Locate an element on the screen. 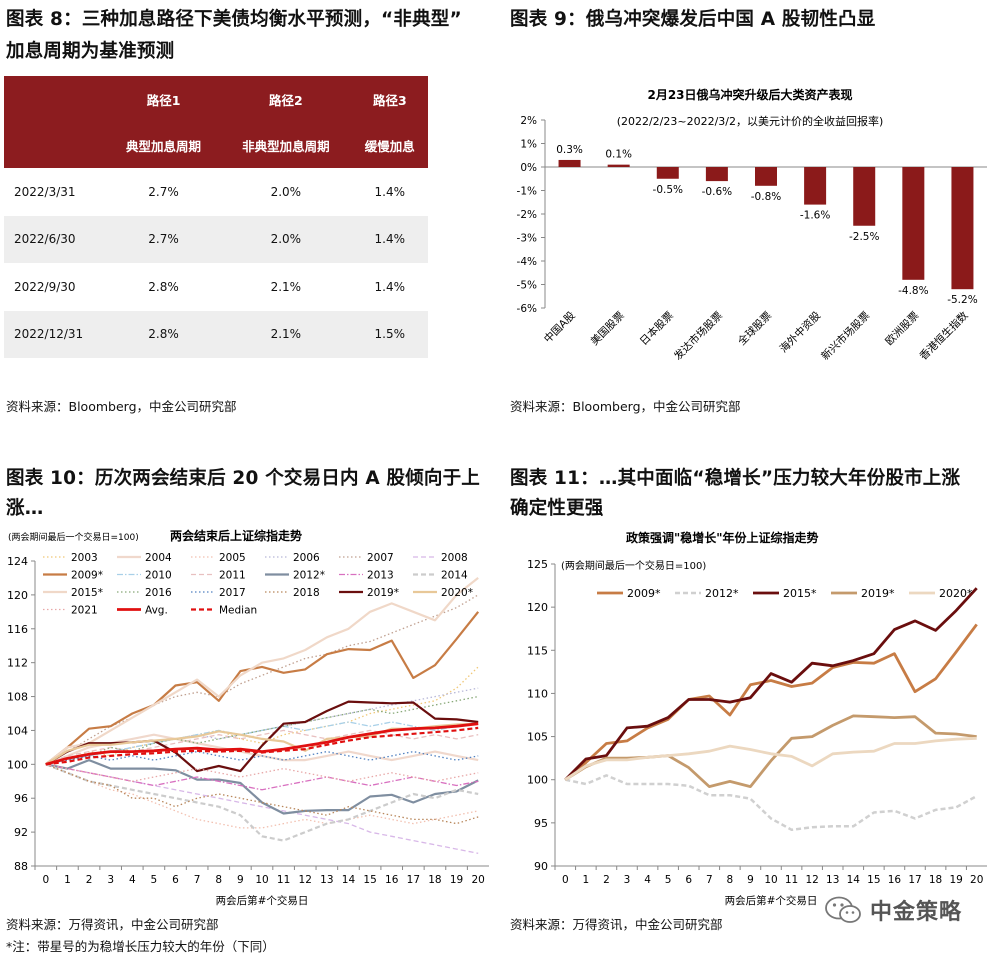 This screenshot has width=1000, height=955. table-header-cell: 路径3 is located at coordinates (389, 99).